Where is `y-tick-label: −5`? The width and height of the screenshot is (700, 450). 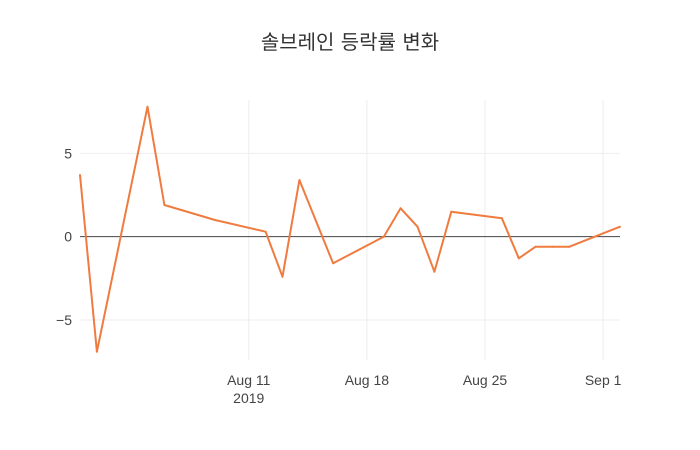 y-tick-label: −5 is located at coordinates (64, 320).